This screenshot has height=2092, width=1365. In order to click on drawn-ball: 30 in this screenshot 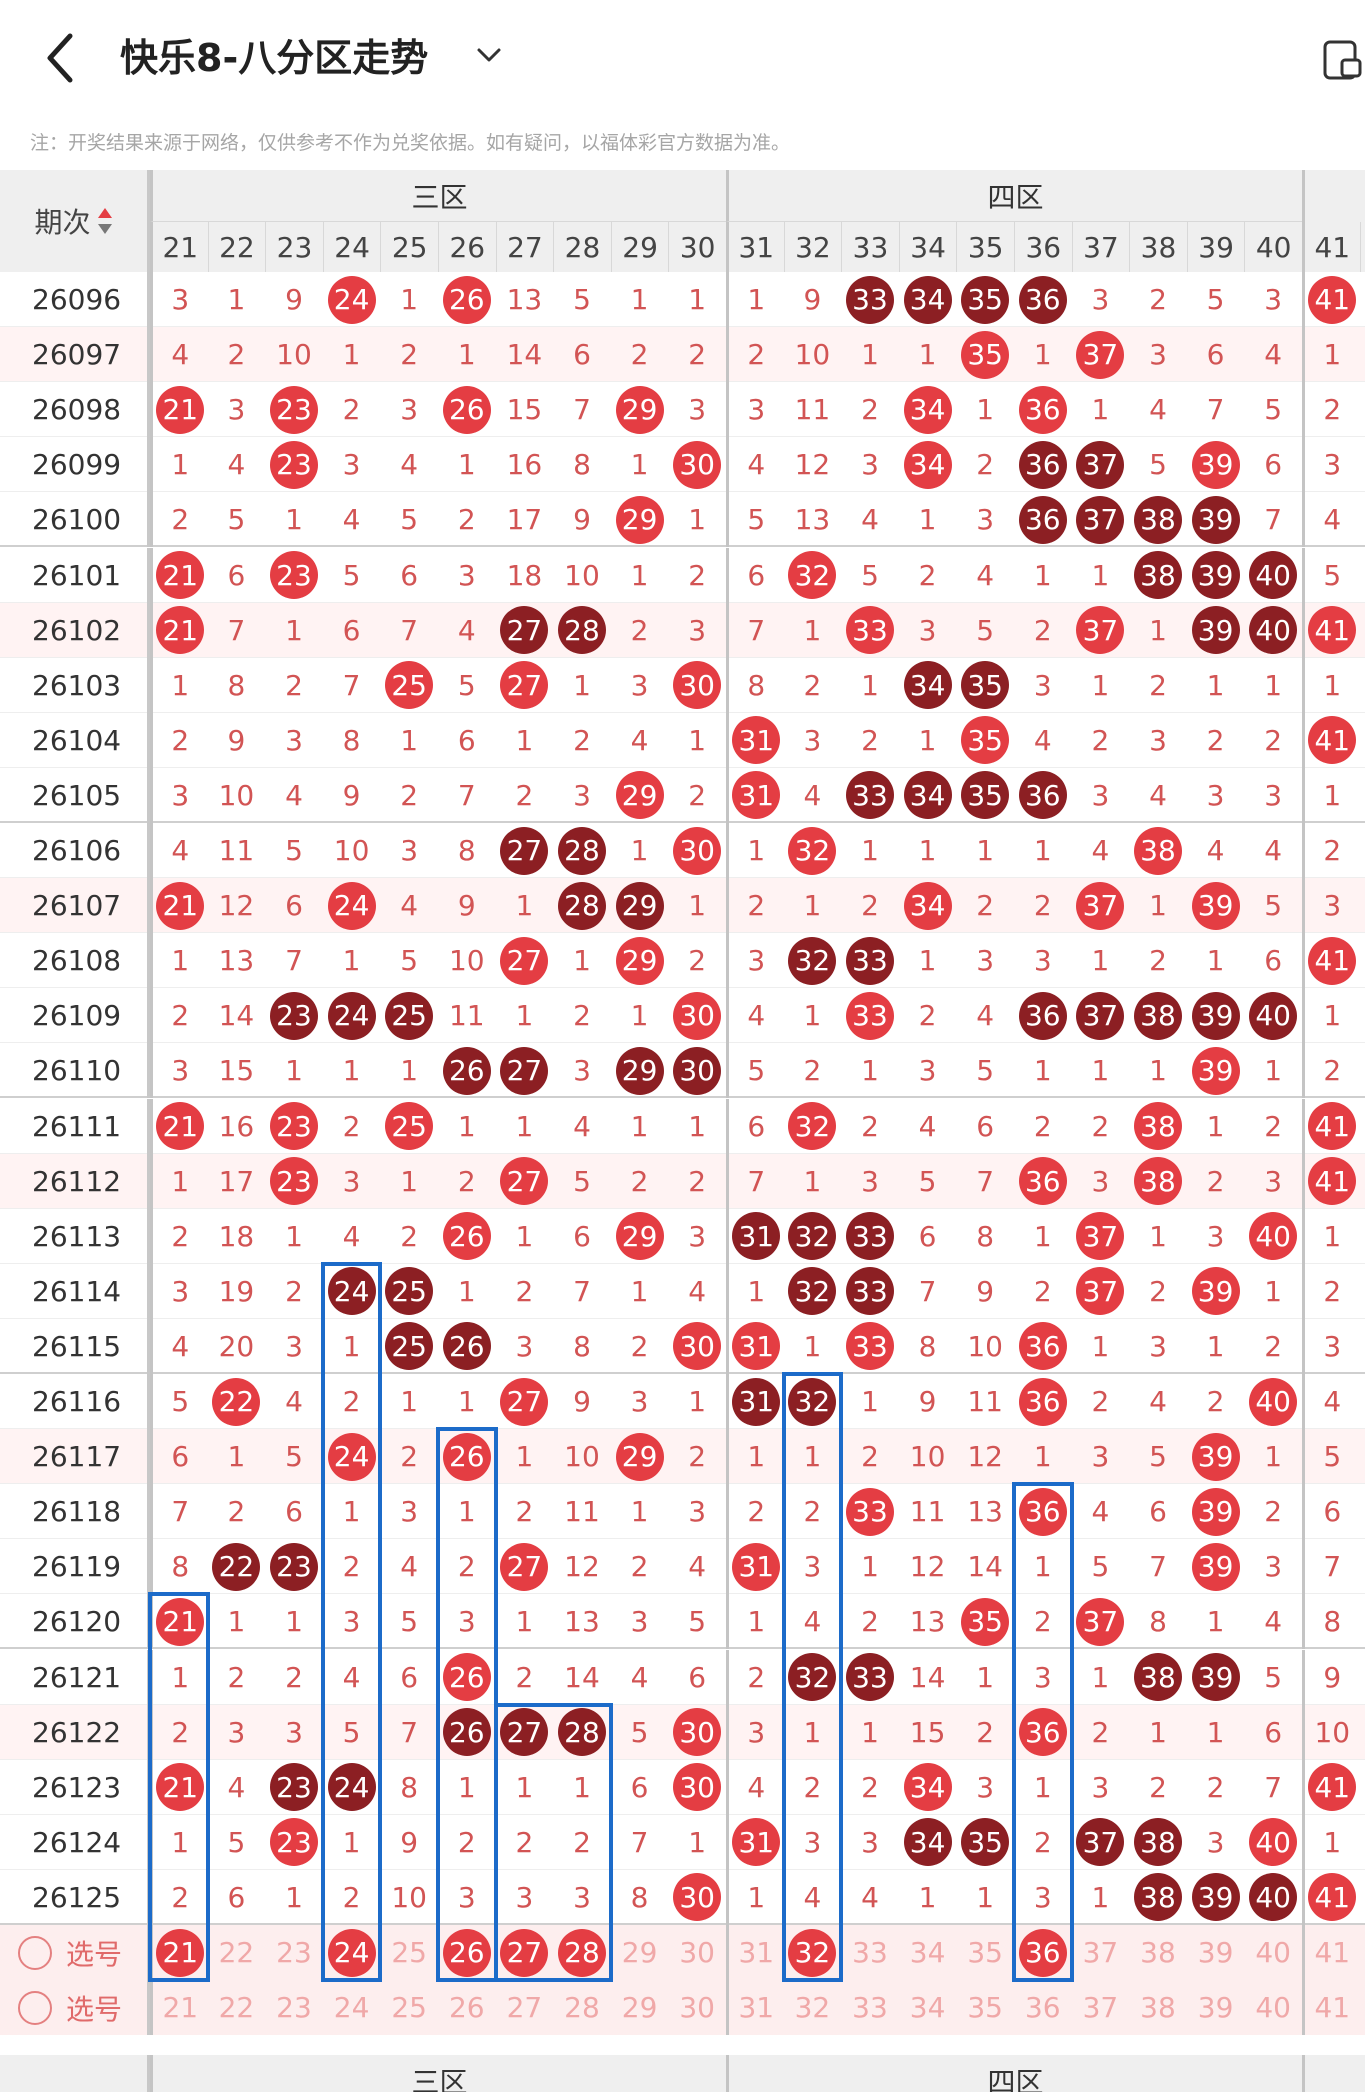, I will do `click(697, 464)`.